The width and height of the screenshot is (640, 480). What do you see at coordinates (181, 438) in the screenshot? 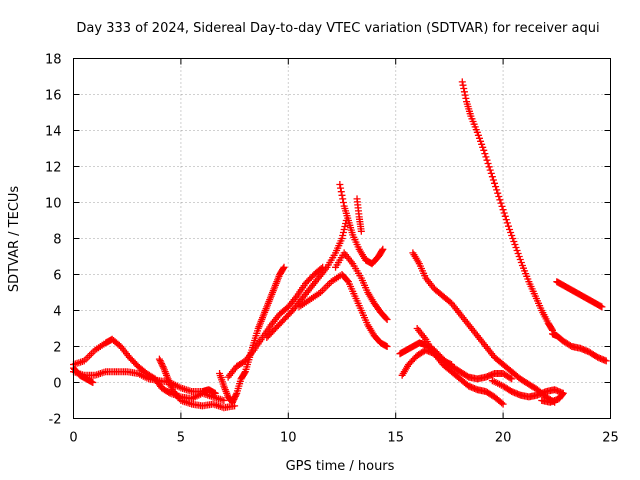
I see `x-tick-label: 5` at bounding box center [181, 438].